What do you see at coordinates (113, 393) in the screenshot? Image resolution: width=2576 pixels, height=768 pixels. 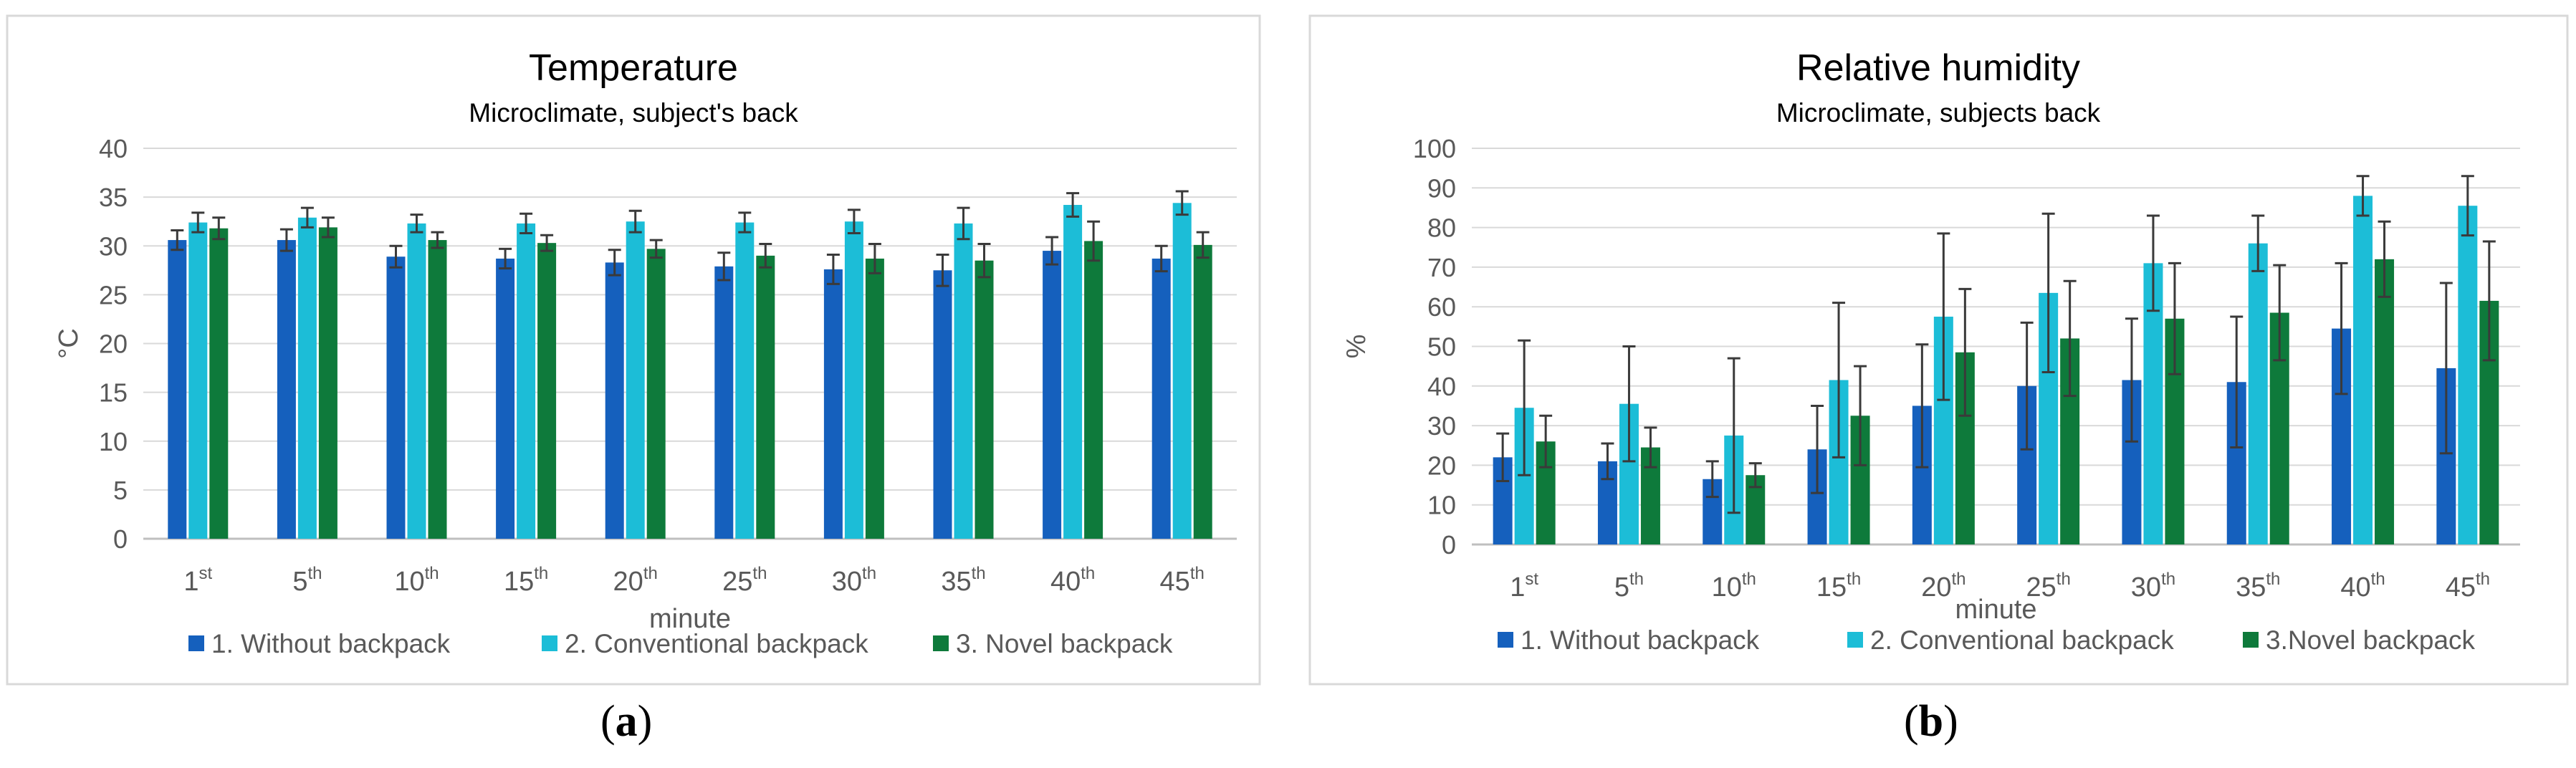 I see `y-tick-label: 15` at bounding box center [113, 393].